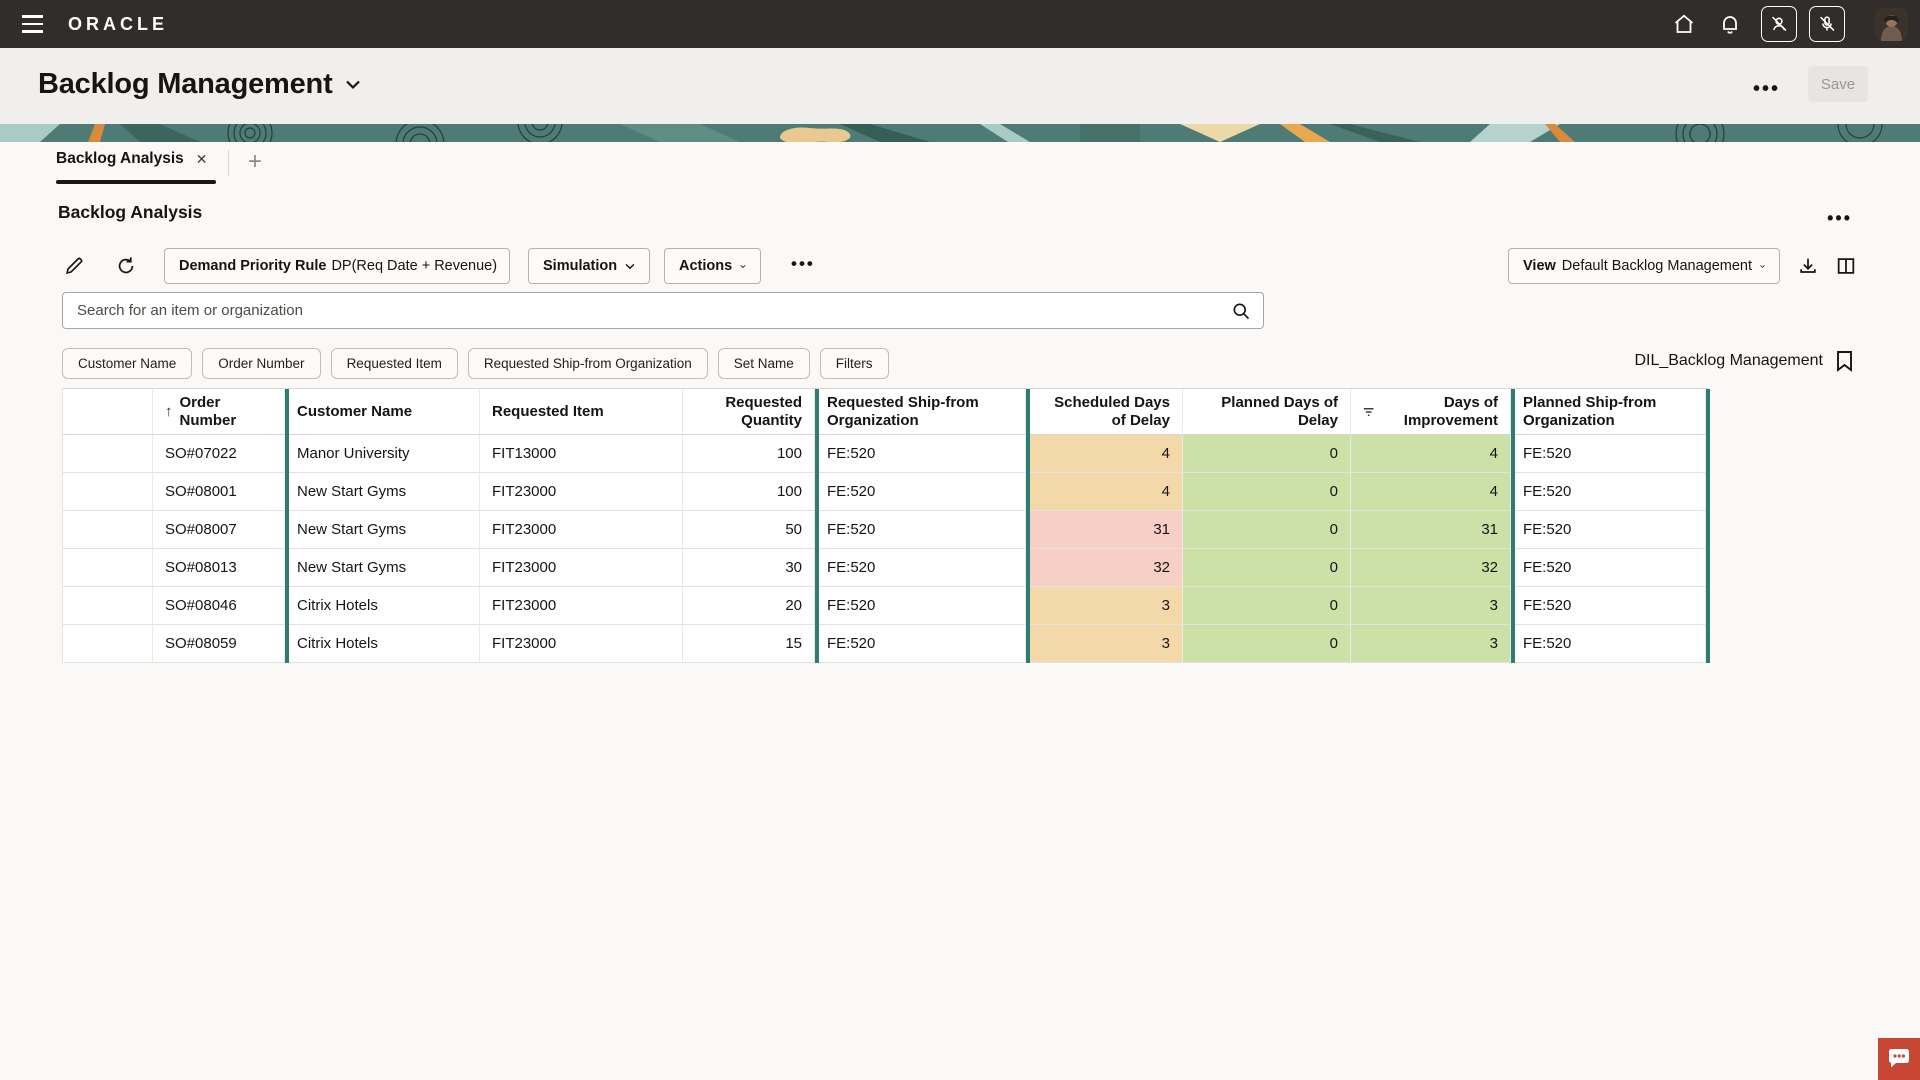 This screenshot has height=1080, width=1920. What do you see at coordinates (1779, 24) in the screenshot?
I see `user-slash-icon` at bounding box center [1779, 24].